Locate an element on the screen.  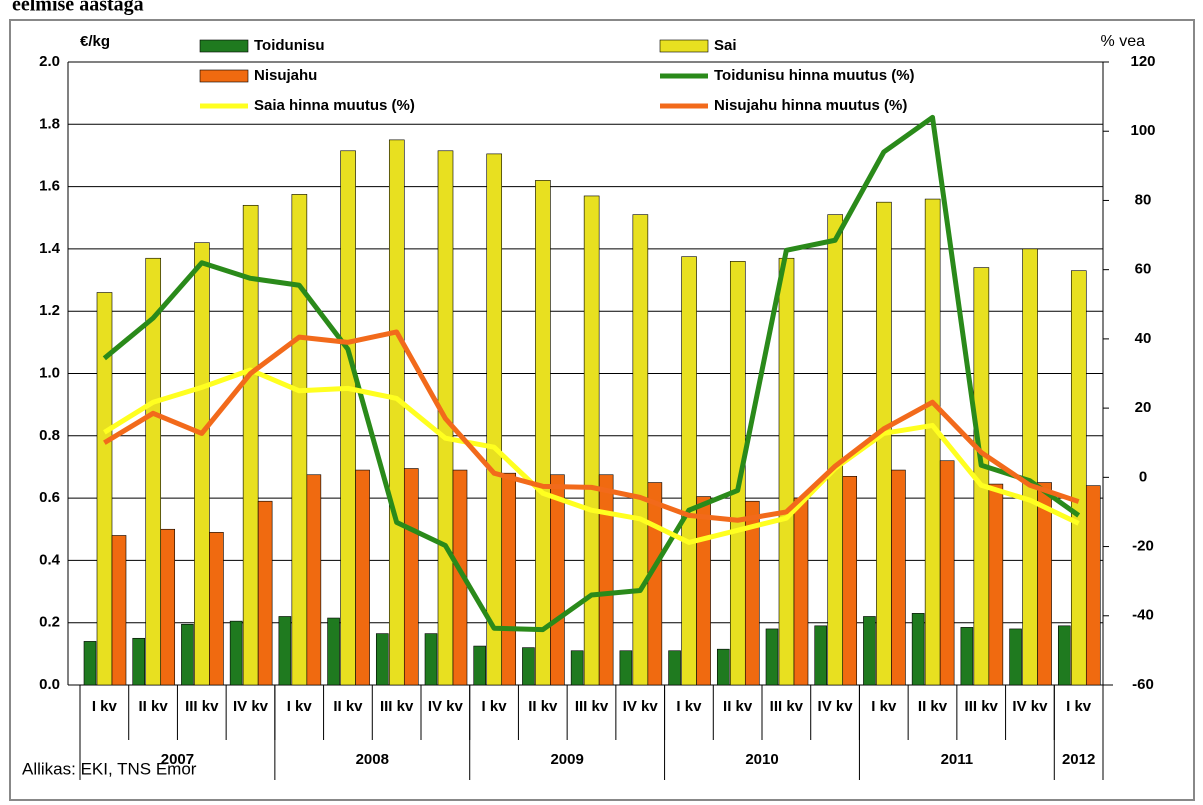
legend-label: Nisujahu hinna muutus (%) is located at coordinates (810, 105).